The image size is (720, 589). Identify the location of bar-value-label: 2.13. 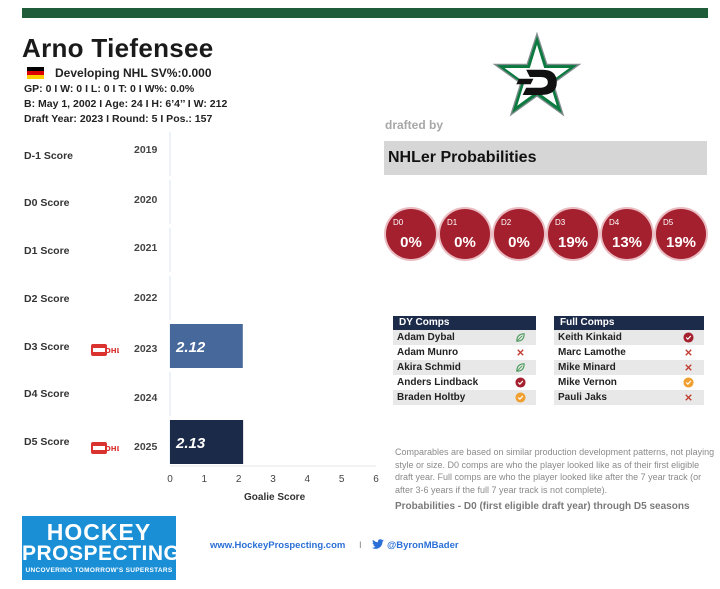
(190, 443).